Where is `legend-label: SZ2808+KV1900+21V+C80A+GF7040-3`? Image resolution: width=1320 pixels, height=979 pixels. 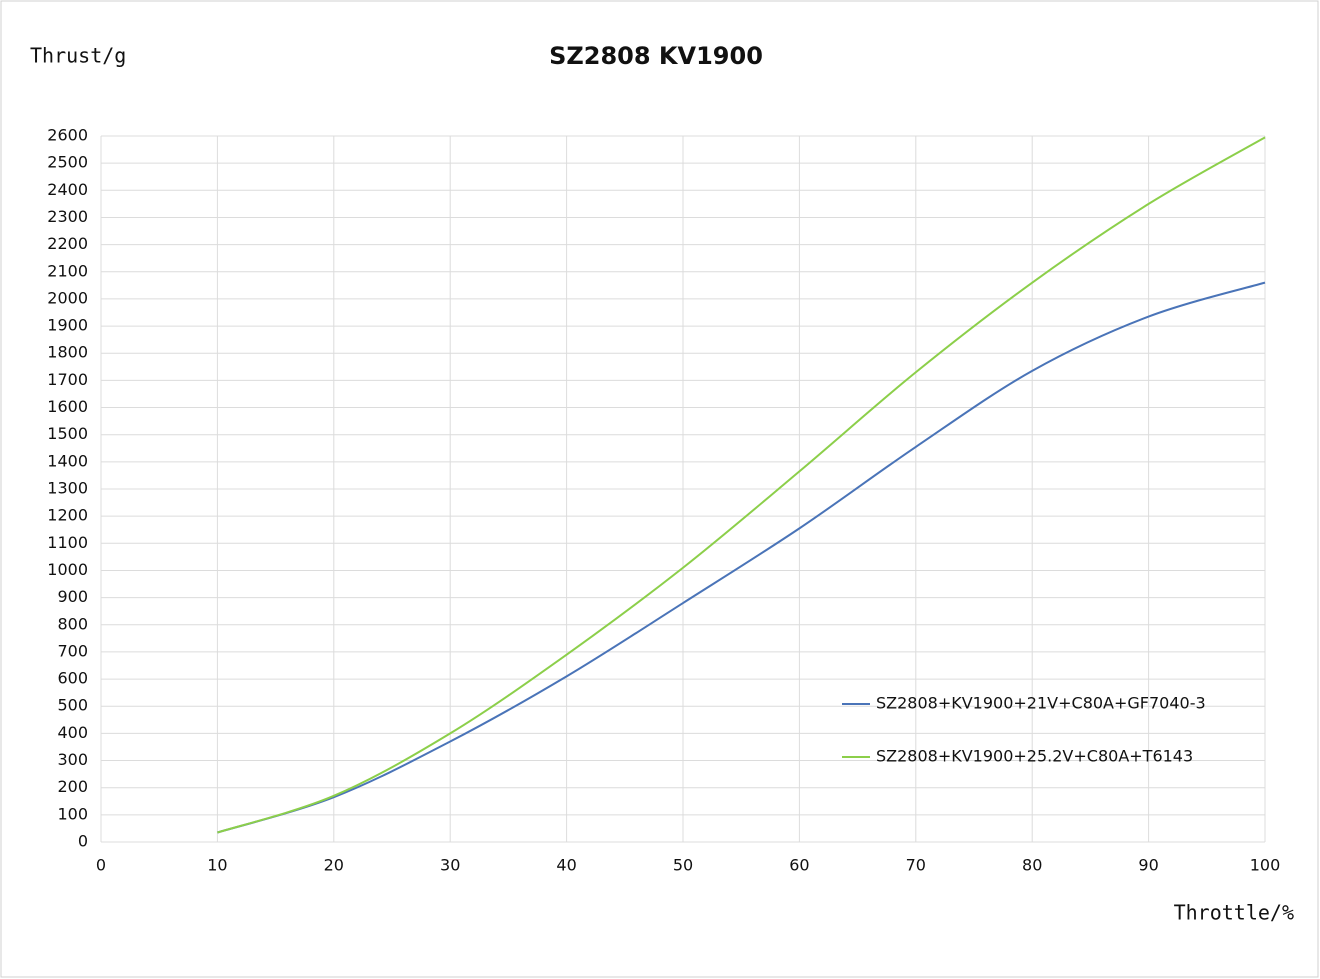
legend-label: SZ2808+KV1900+21V+C80A+GF7040-3 is located at coordinates (1041, 703).